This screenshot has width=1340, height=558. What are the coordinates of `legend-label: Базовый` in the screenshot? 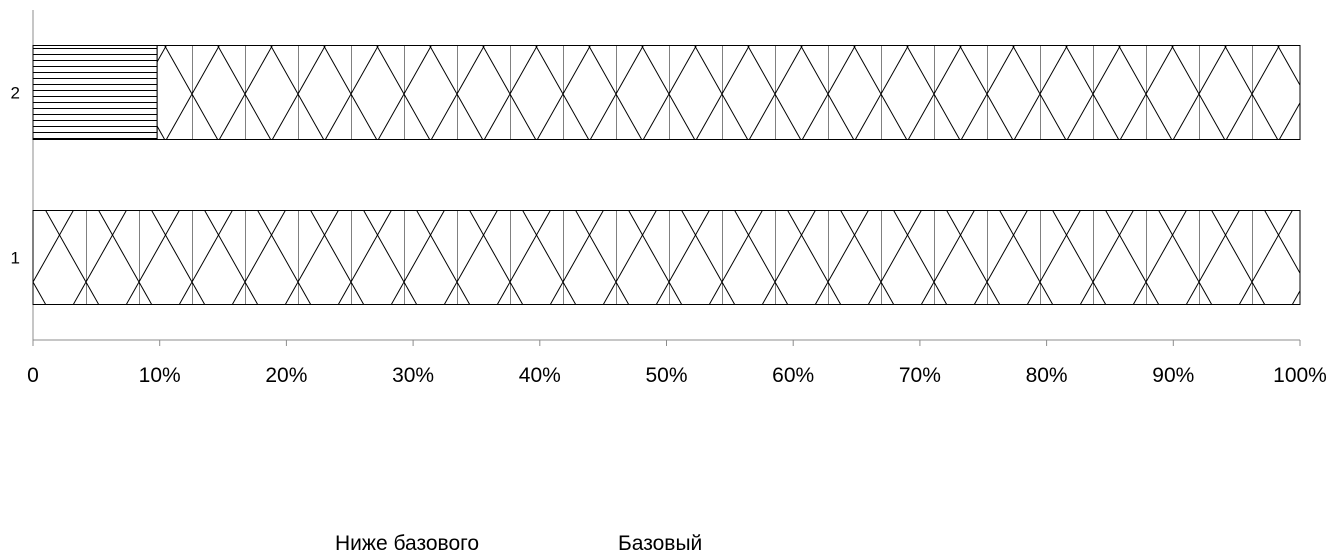 It's located at (660, 543).